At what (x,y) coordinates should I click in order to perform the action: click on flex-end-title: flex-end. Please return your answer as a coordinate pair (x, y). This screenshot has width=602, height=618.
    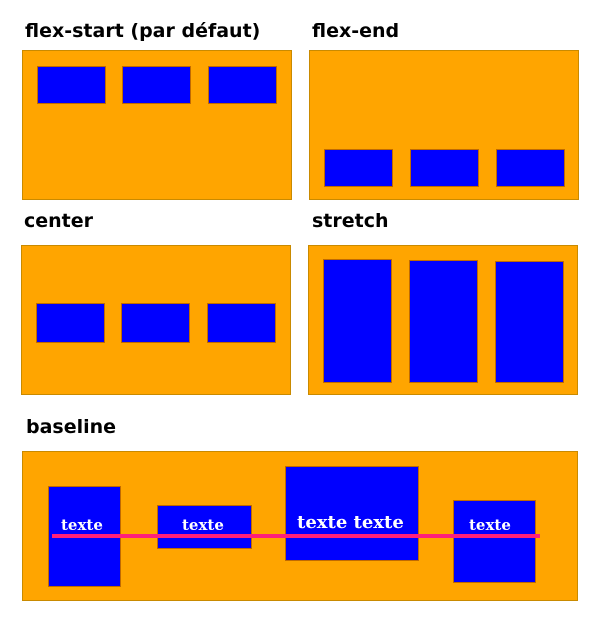
    Looking at the image, I should click on (356, 31).